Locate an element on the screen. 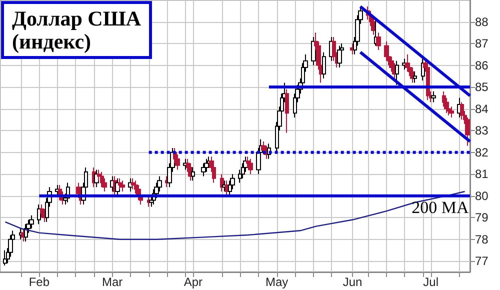 The height and width of the screenshot is (290, 500). x-tick-label: Mar is located at coordinates (112, 282).